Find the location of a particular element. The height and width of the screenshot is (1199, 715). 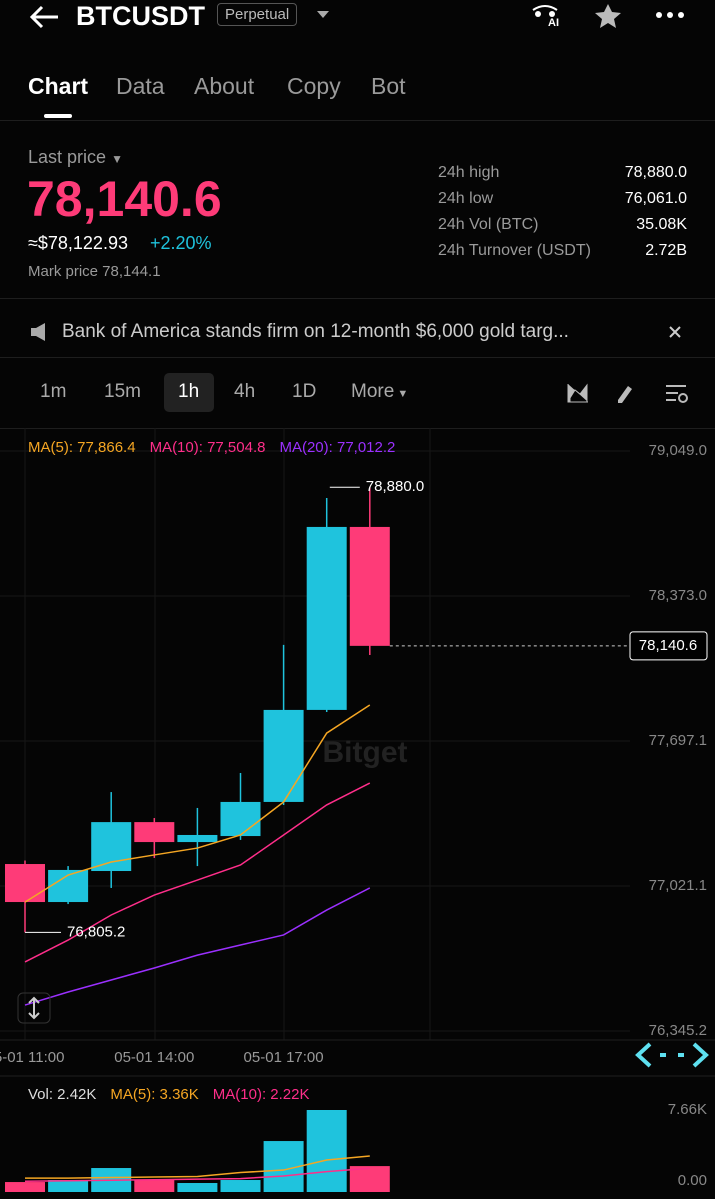

symbol: BTCUSDT is located at coordinates (140, 16).